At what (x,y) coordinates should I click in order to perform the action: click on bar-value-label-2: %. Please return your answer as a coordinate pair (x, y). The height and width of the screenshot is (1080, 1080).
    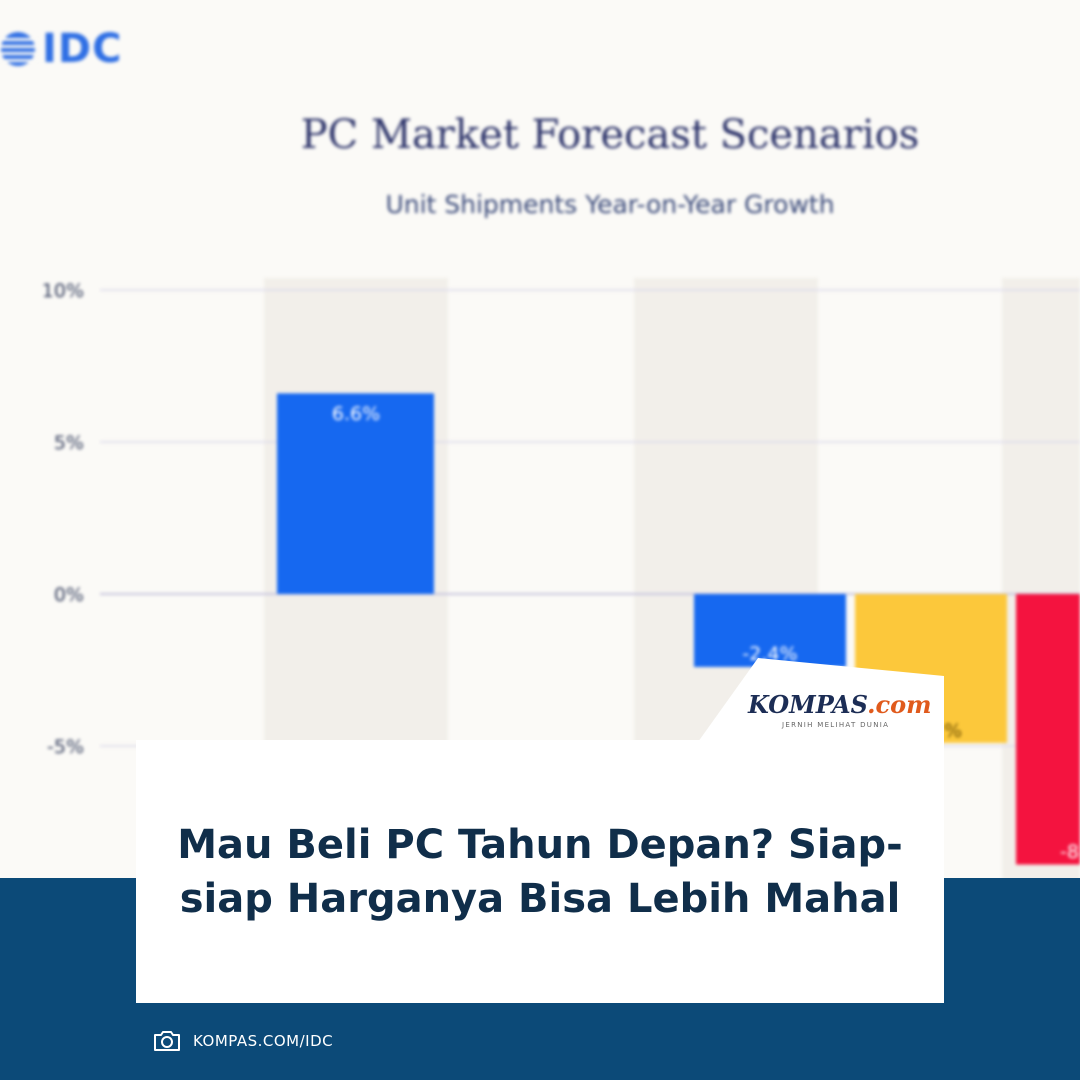
    Looking at the image, I should click on (953, 731).